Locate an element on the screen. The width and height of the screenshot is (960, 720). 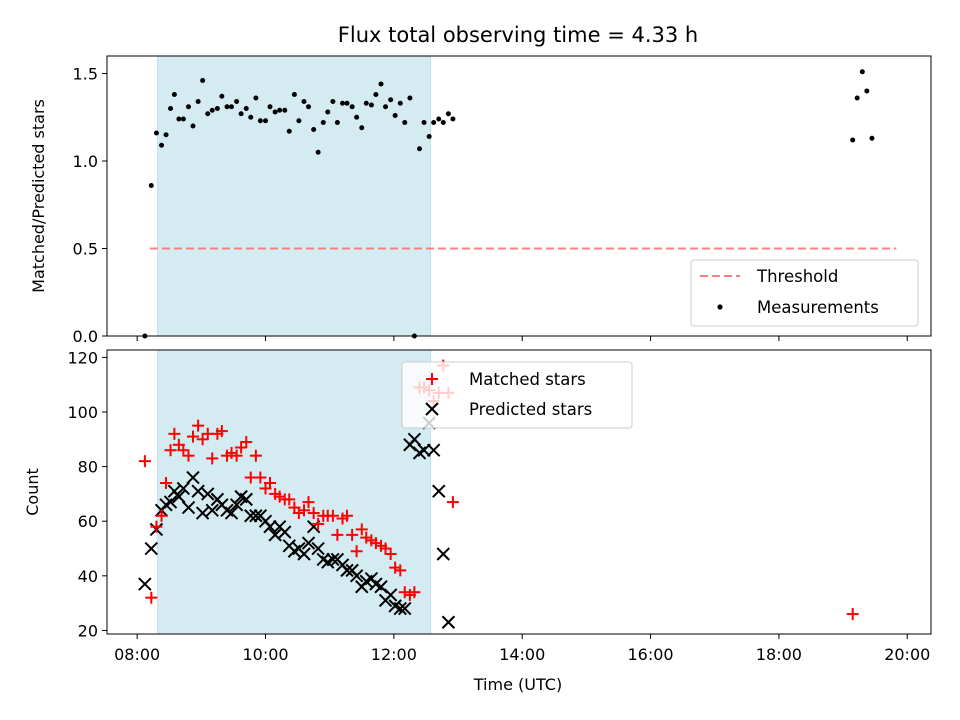
count-legend: Matched stars Predicted stars is located at coordinates (517, 395).